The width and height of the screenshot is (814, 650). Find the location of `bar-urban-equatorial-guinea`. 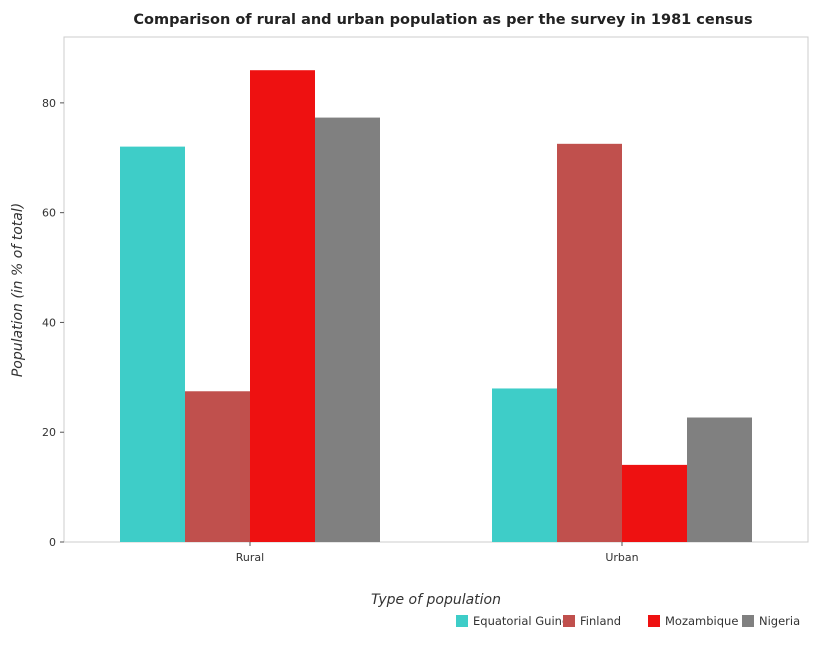

bar-urban-equatorial-guinea is located at coordinates (524, 465).